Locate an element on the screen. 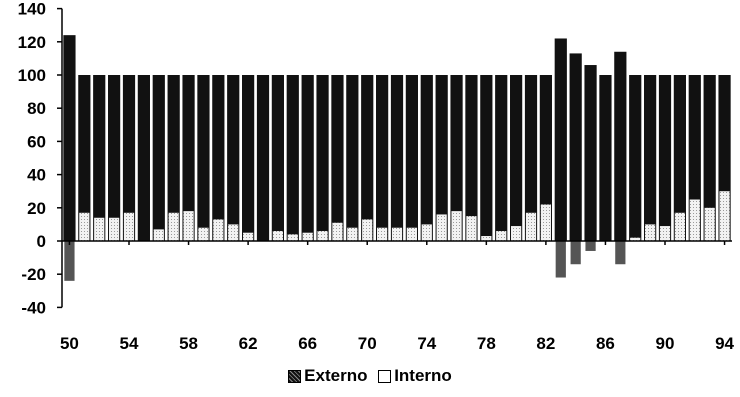 Image resolution: width=740 pixels, height=397 pixels. legend-swatch-interno is located at coordinates (385, 376).